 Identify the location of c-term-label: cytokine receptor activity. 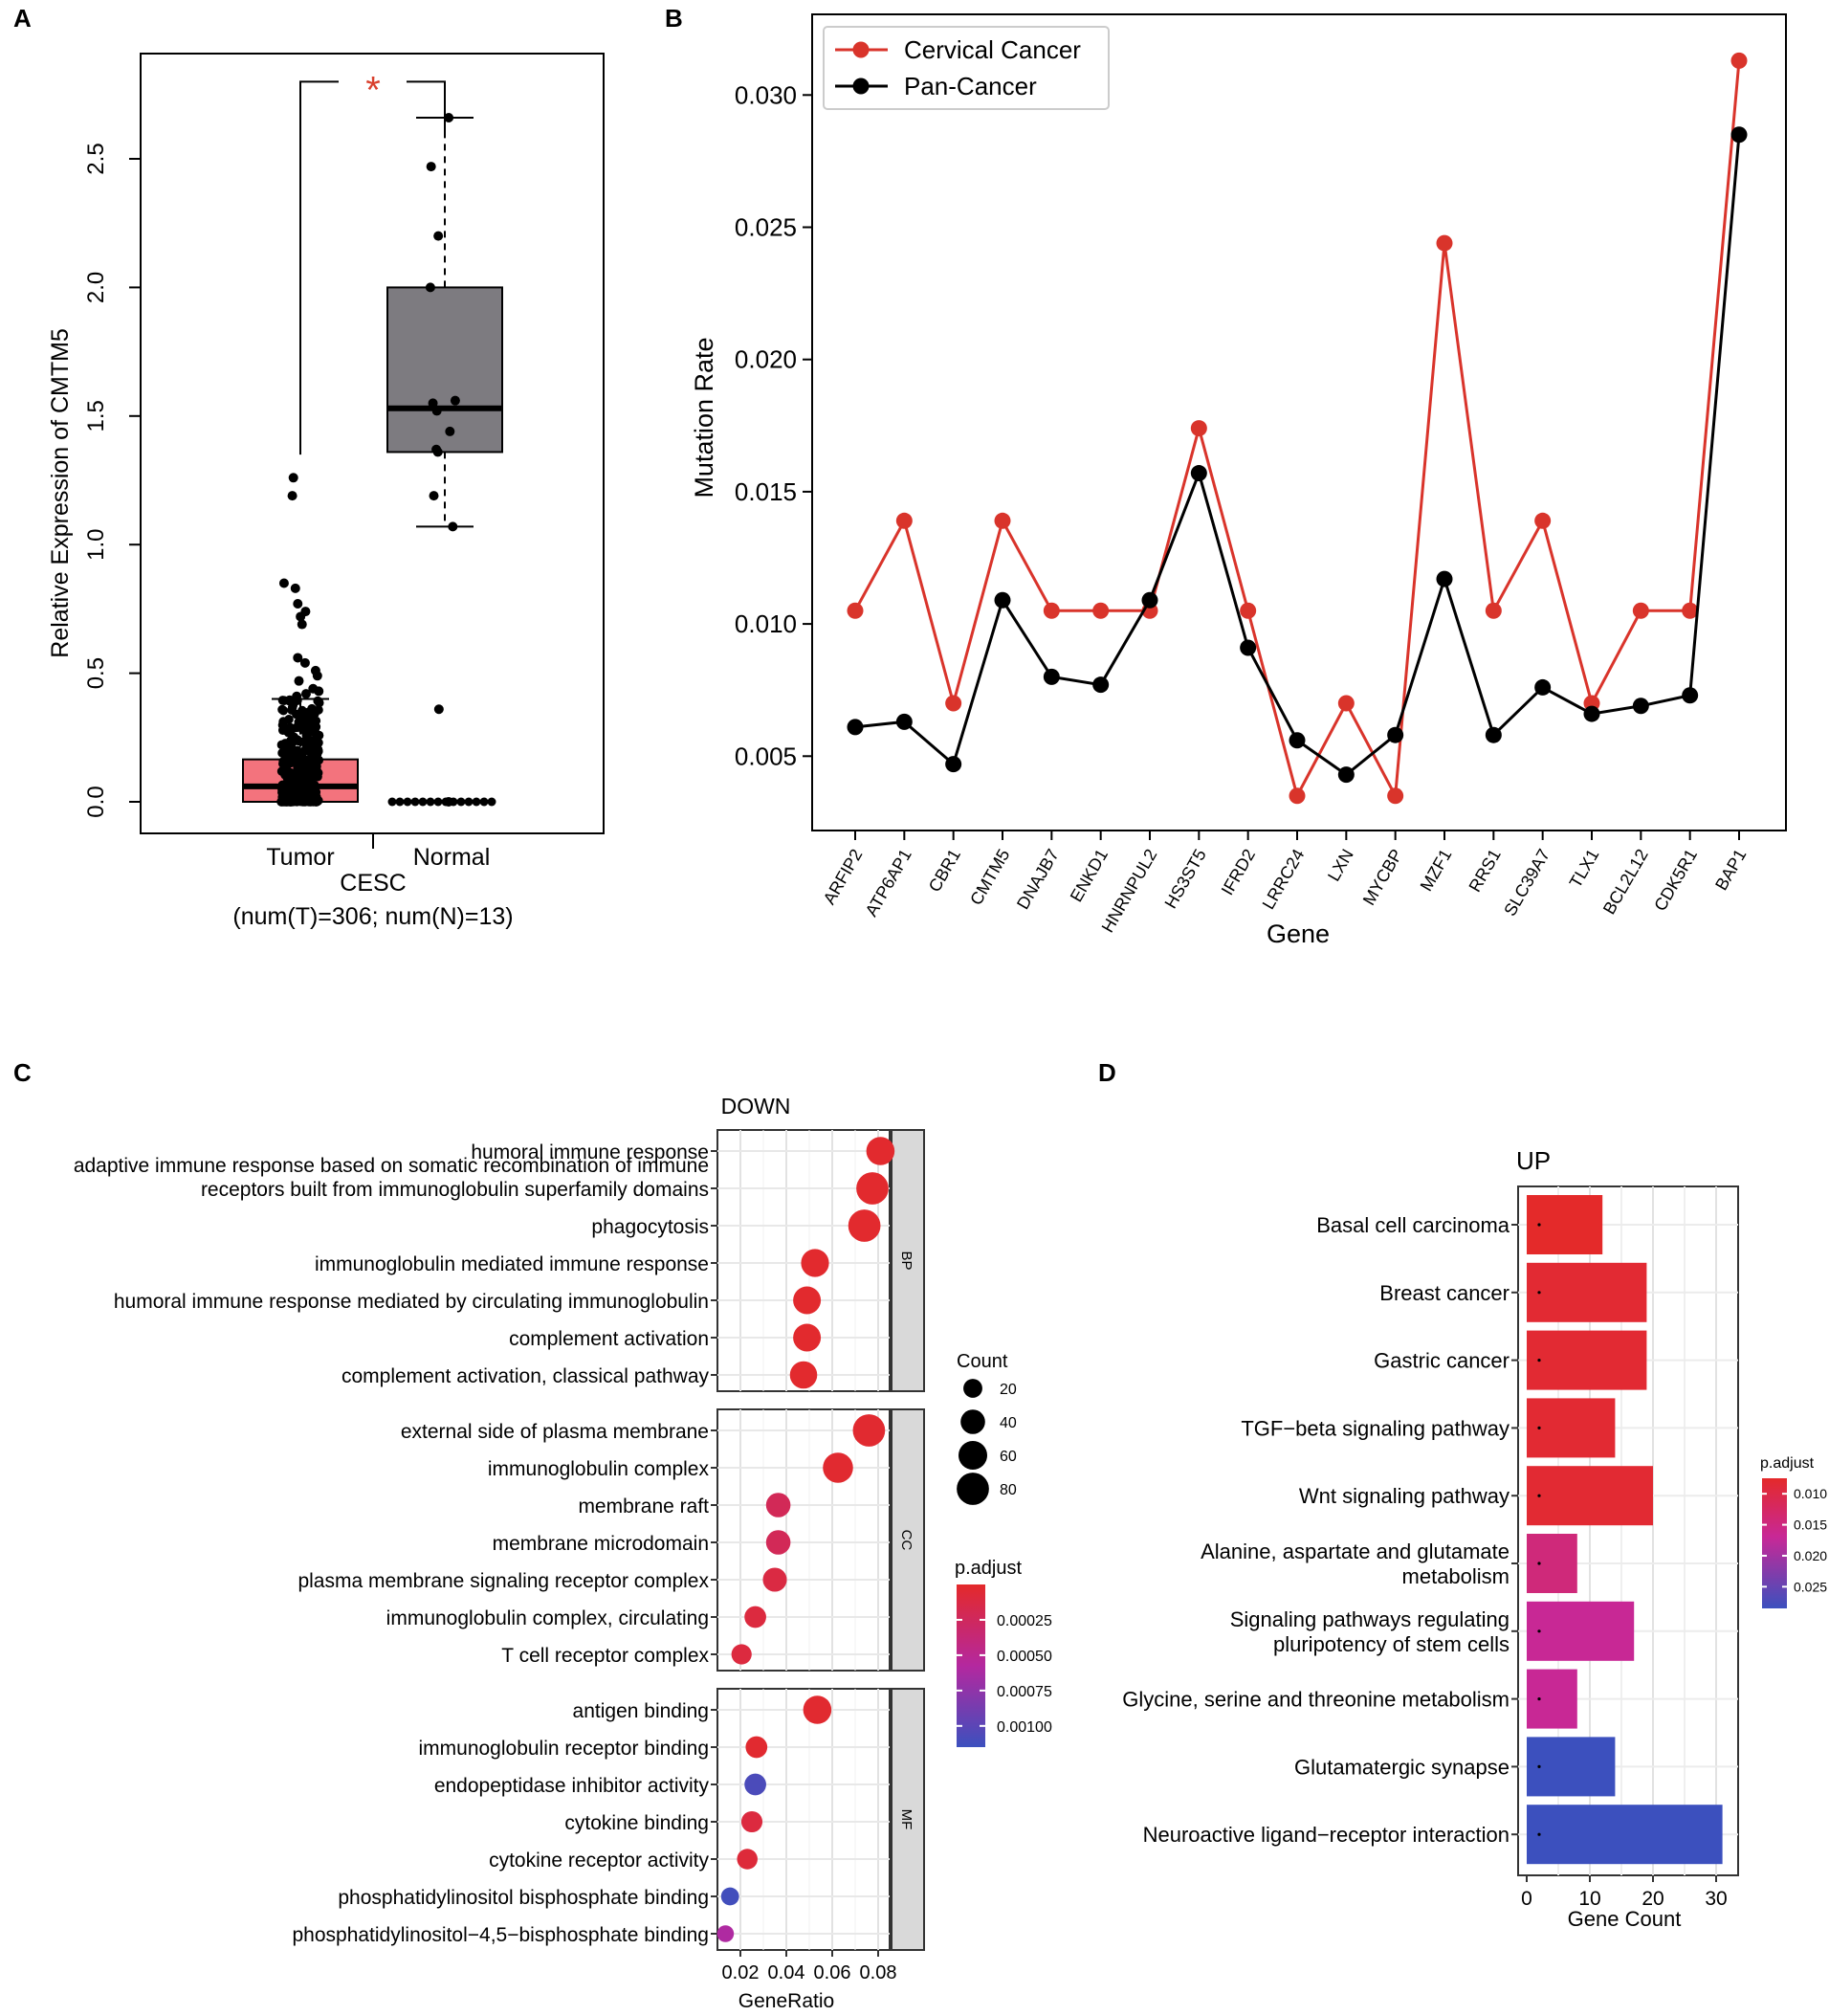
(599, 1861).